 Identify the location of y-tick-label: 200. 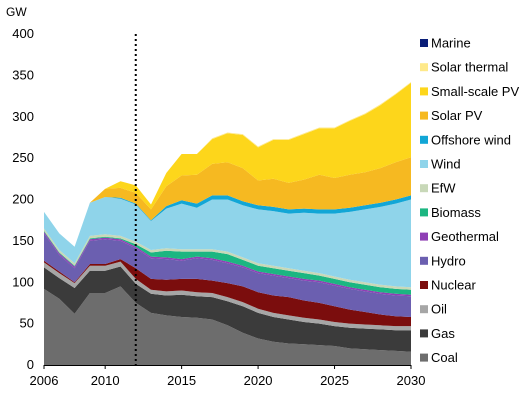
(23, 199).